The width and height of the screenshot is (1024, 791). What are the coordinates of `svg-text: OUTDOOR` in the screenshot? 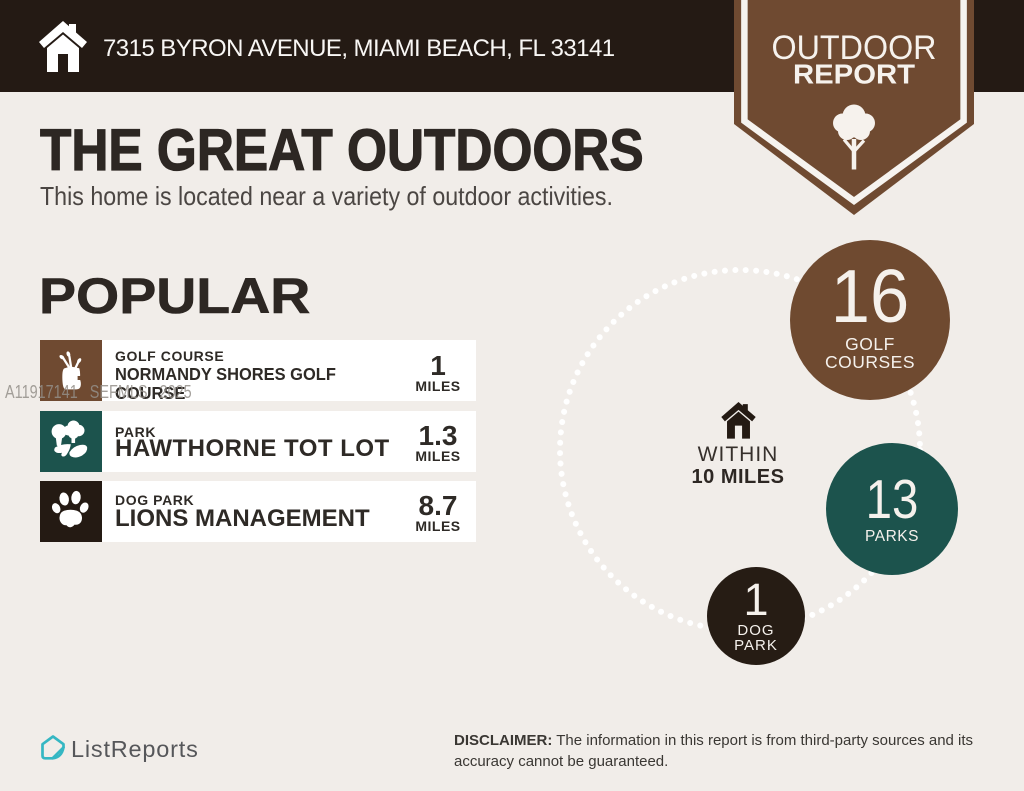 It's located at (854, 48).